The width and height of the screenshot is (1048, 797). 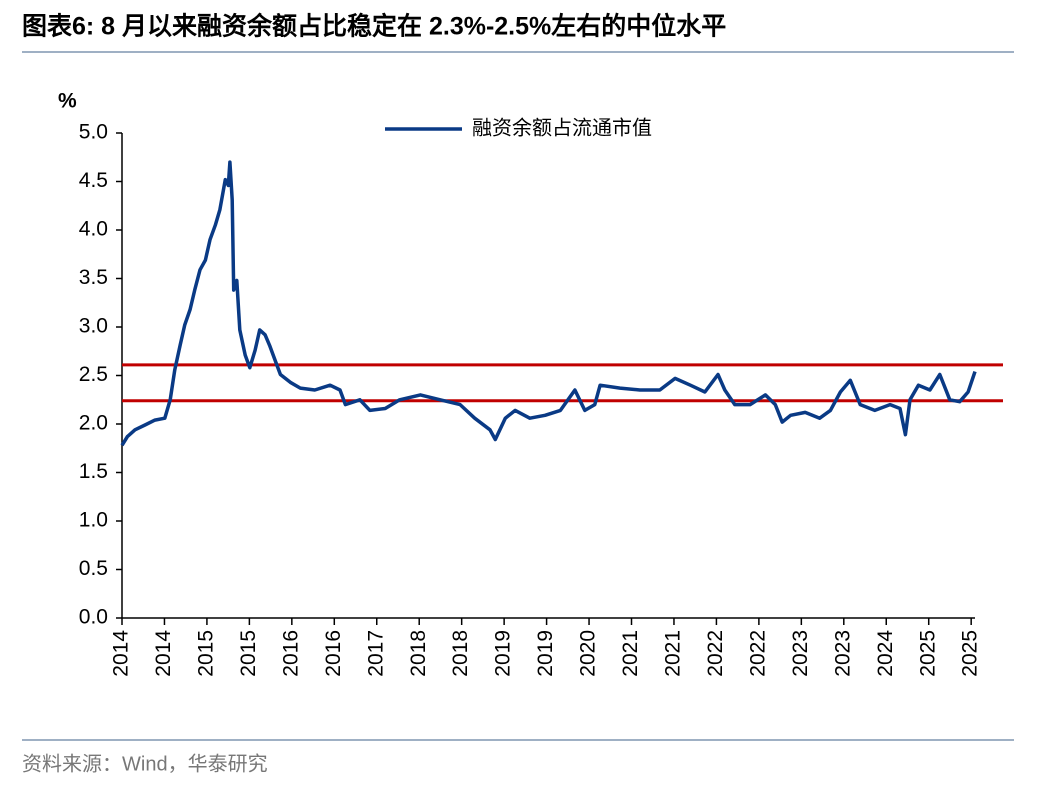 What do you see at coordinates (588, 653) in the screenshot?
I see `x-tick-label: 2020` at bounding box center [588, 653].